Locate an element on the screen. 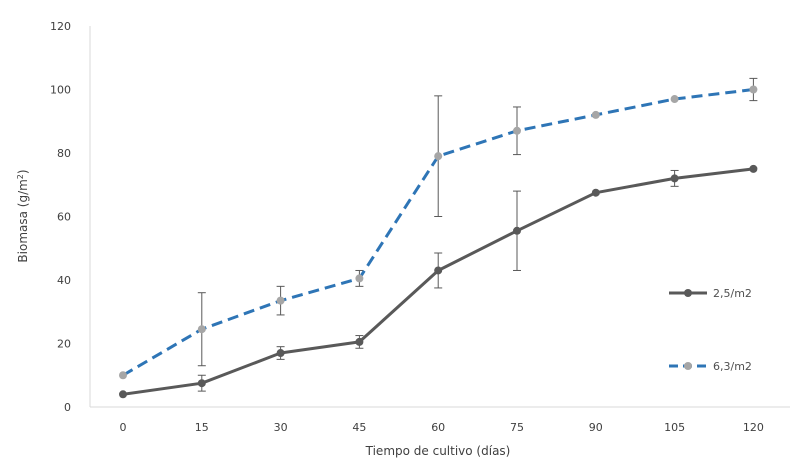 The height and width of the screenshot is (468, 803). y-tick-label: 0 is located at coordinates (67, 407).